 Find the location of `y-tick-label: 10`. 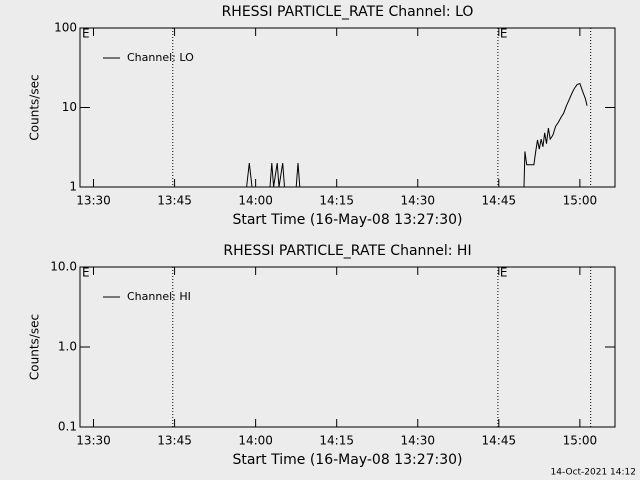

y-tick-label: 10 is located at coordinates (69, 107).